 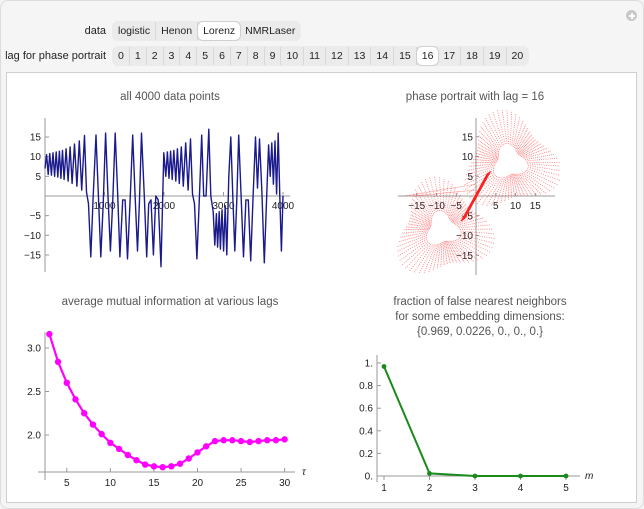 What do you see at coordinates (427, 56) in the screenshot?
I see `lag-option-16: 16` at bounding box center [427, 56].